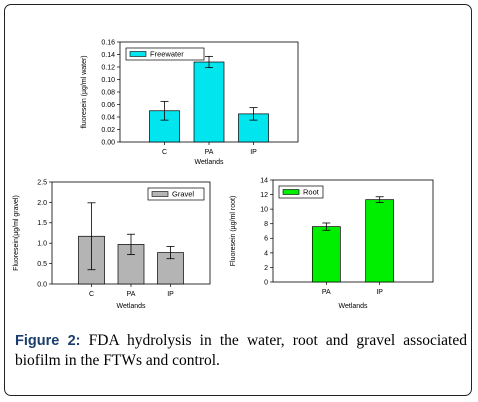  What do you see at coordinates (42, 203) in the screenshot?
I see `y-tick-label: 2.0` at bounding box center [42, 203].